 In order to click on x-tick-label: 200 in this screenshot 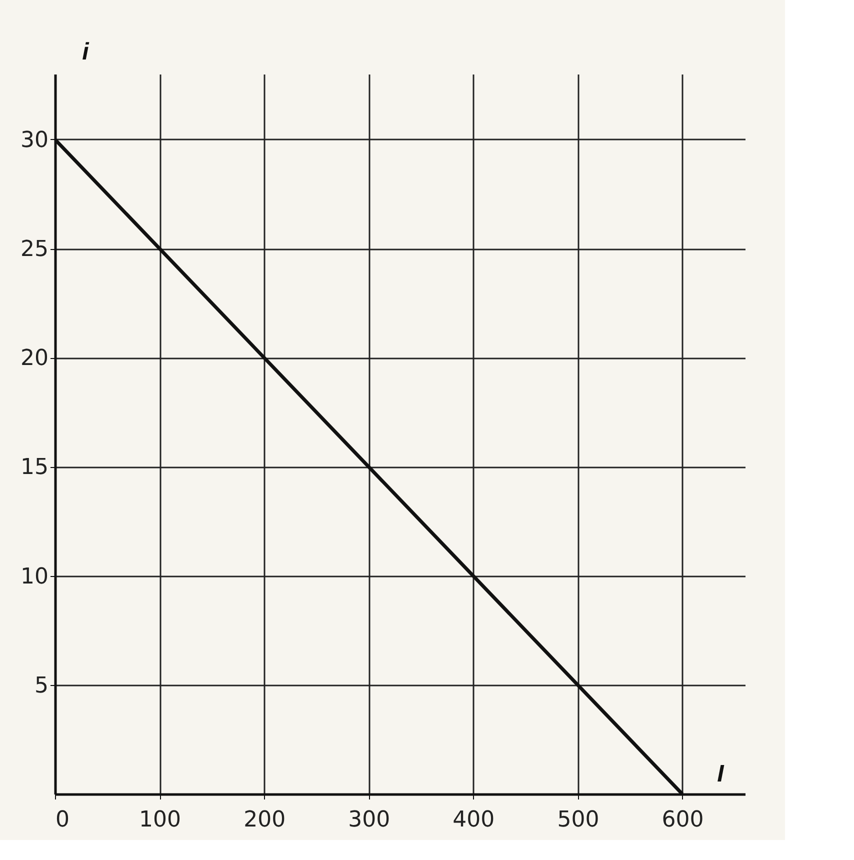, I will do `click(265, 820)`.